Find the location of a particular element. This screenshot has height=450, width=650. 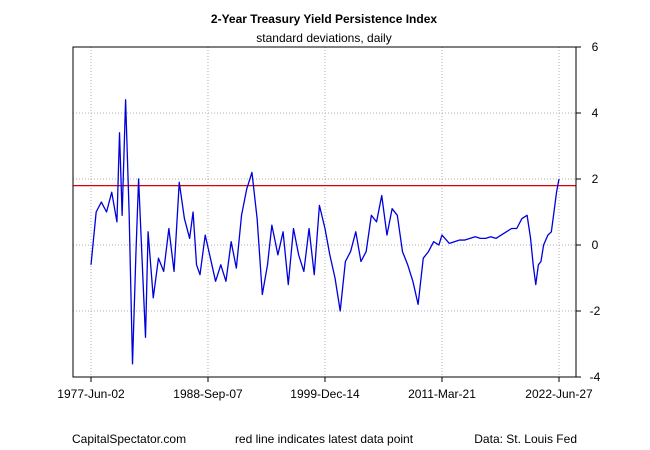

footer-data-source: Data: St. Louis Fed is located at coordinates (525, 439).